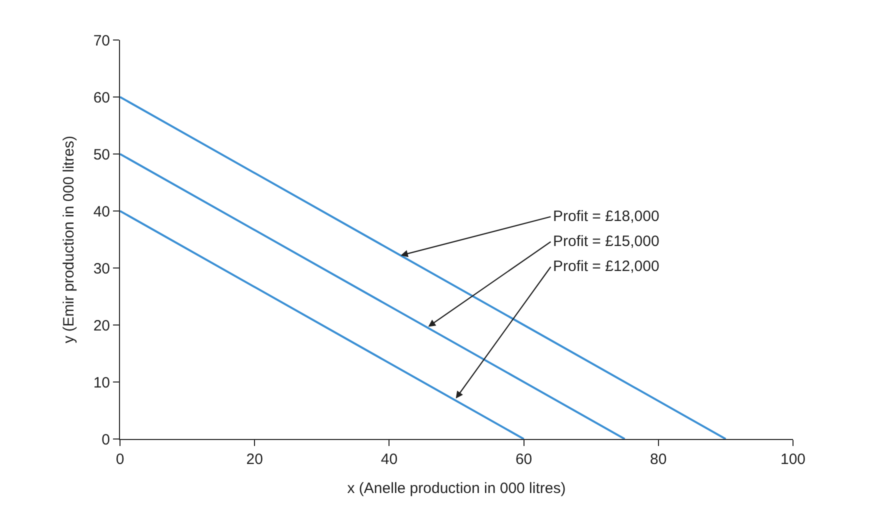 This screenshot has height=519, width=893. What do you see at coordinates (101, 155) in the screenshot?
I see `y-tick-label: 50` at bounding box center [101, 155].